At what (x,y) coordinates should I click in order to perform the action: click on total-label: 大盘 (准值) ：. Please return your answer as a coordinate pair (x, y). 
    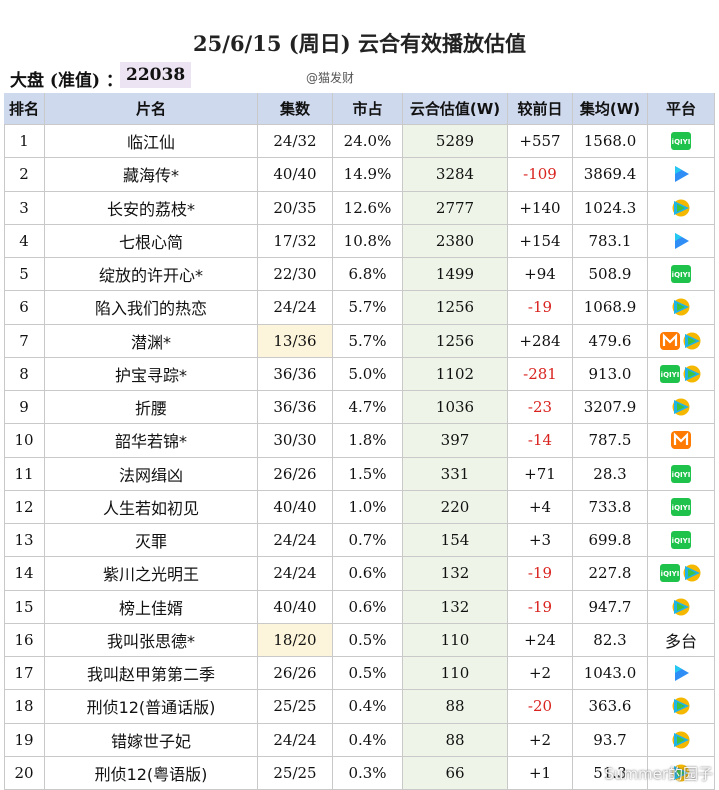
    Looking at the image, I should click on (66, 81).